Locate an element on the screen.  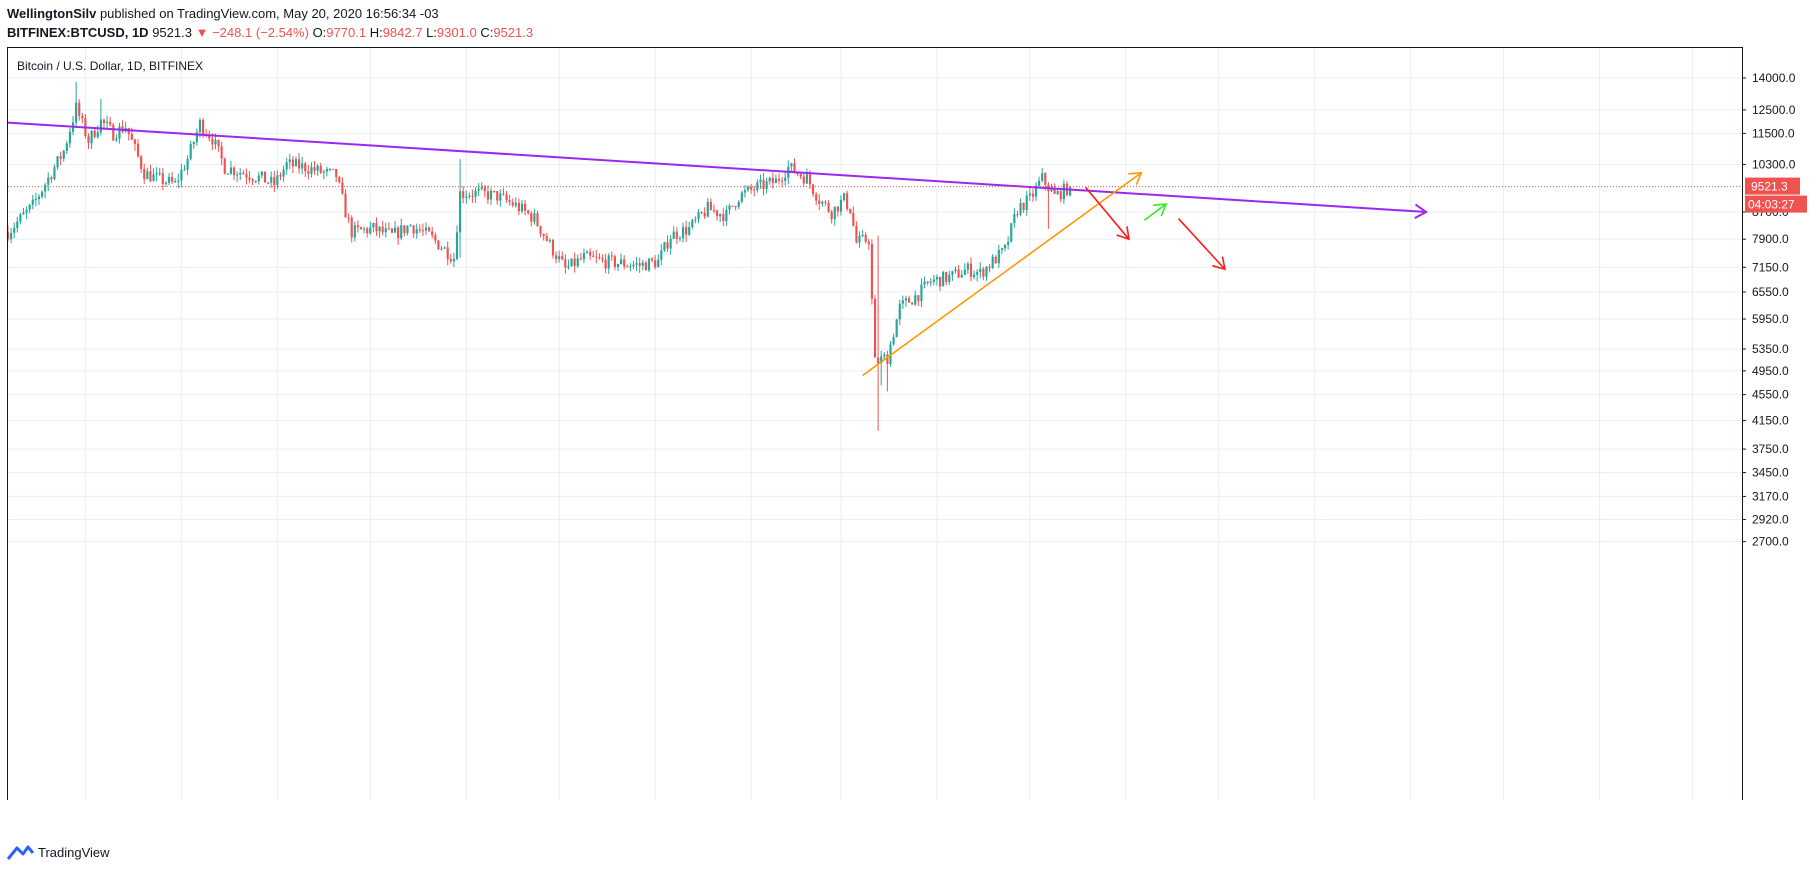
price-tick-label: 6550.0 is located at coordinates (1770, 292).